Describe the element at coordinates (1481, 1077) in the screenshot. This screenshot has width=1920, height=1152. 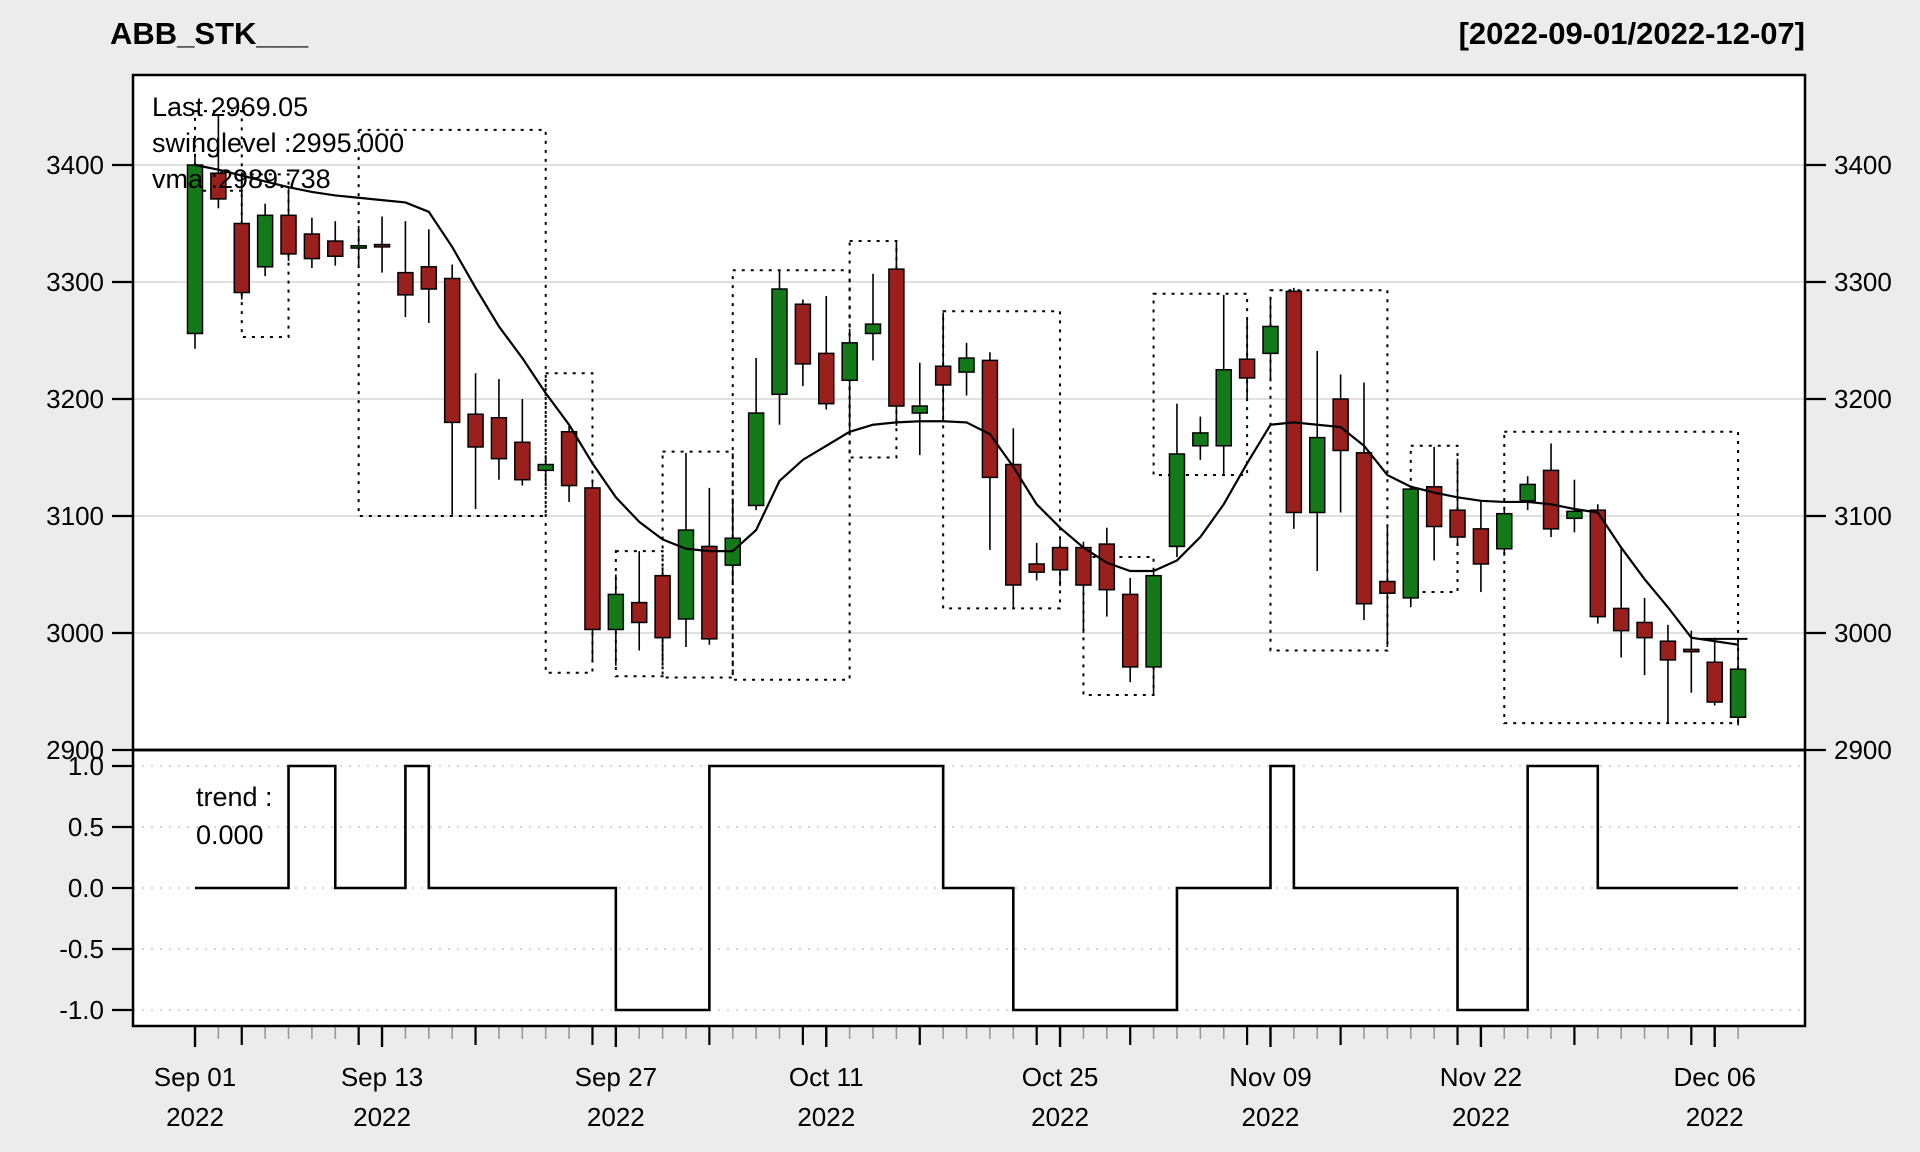
I see `x-axis-label-date: Nov 22` at that location.